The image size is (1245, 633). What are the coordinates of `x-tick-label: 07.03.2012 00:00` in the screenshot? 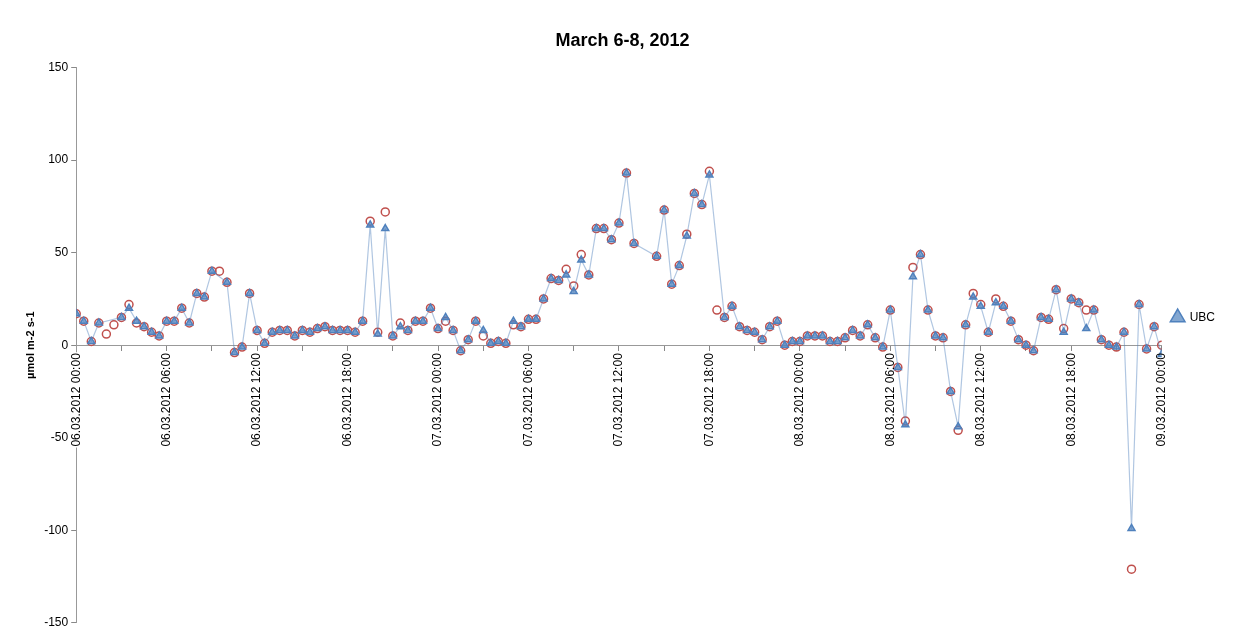 It's located at (437, 399).